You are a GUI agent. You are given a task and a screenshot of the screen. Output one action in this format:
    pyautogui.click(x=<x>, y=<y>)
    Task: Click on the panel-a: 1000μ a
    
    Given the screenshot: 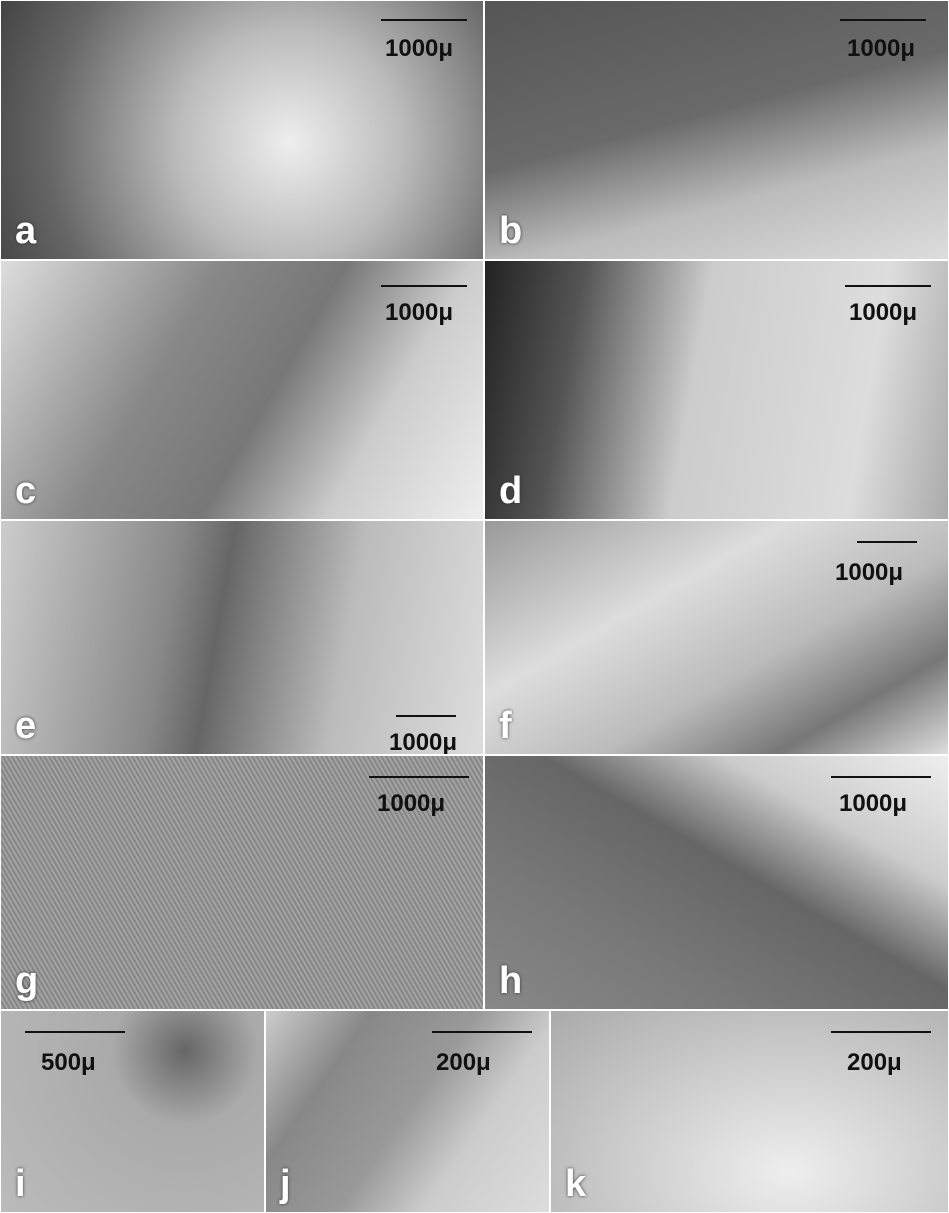 What is the action you would take?
    pyautogui.click(x=242, y=130)
    